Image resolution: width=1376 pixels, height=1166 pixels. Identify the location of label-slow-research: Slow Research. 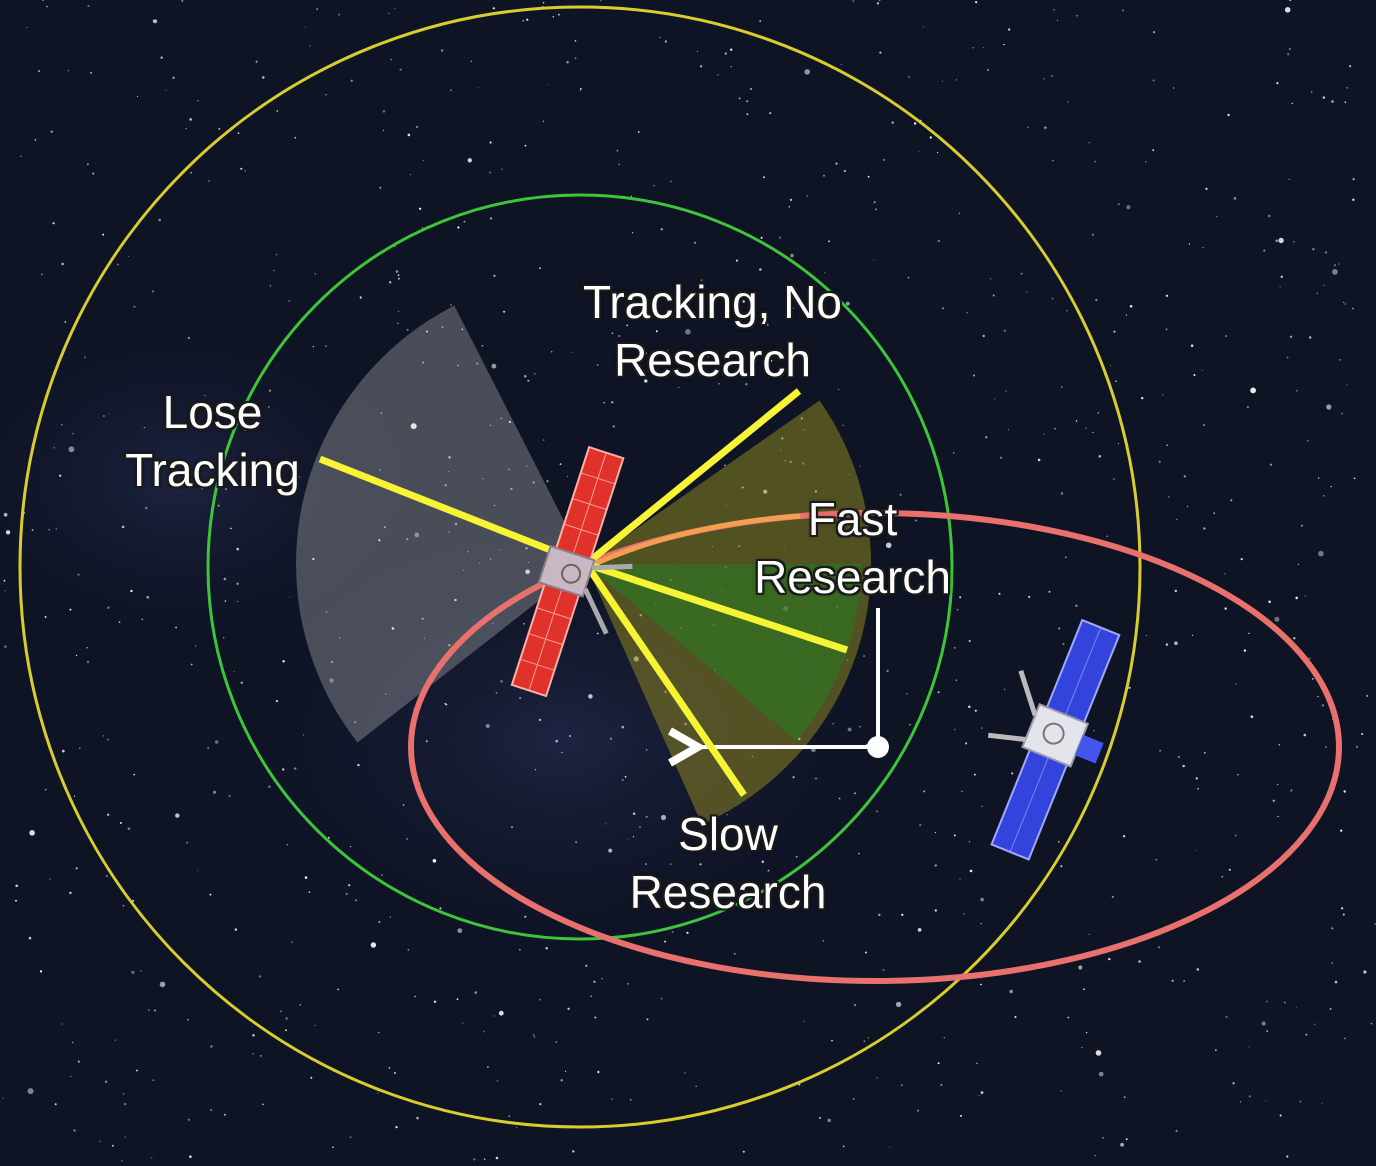
(728, 863).